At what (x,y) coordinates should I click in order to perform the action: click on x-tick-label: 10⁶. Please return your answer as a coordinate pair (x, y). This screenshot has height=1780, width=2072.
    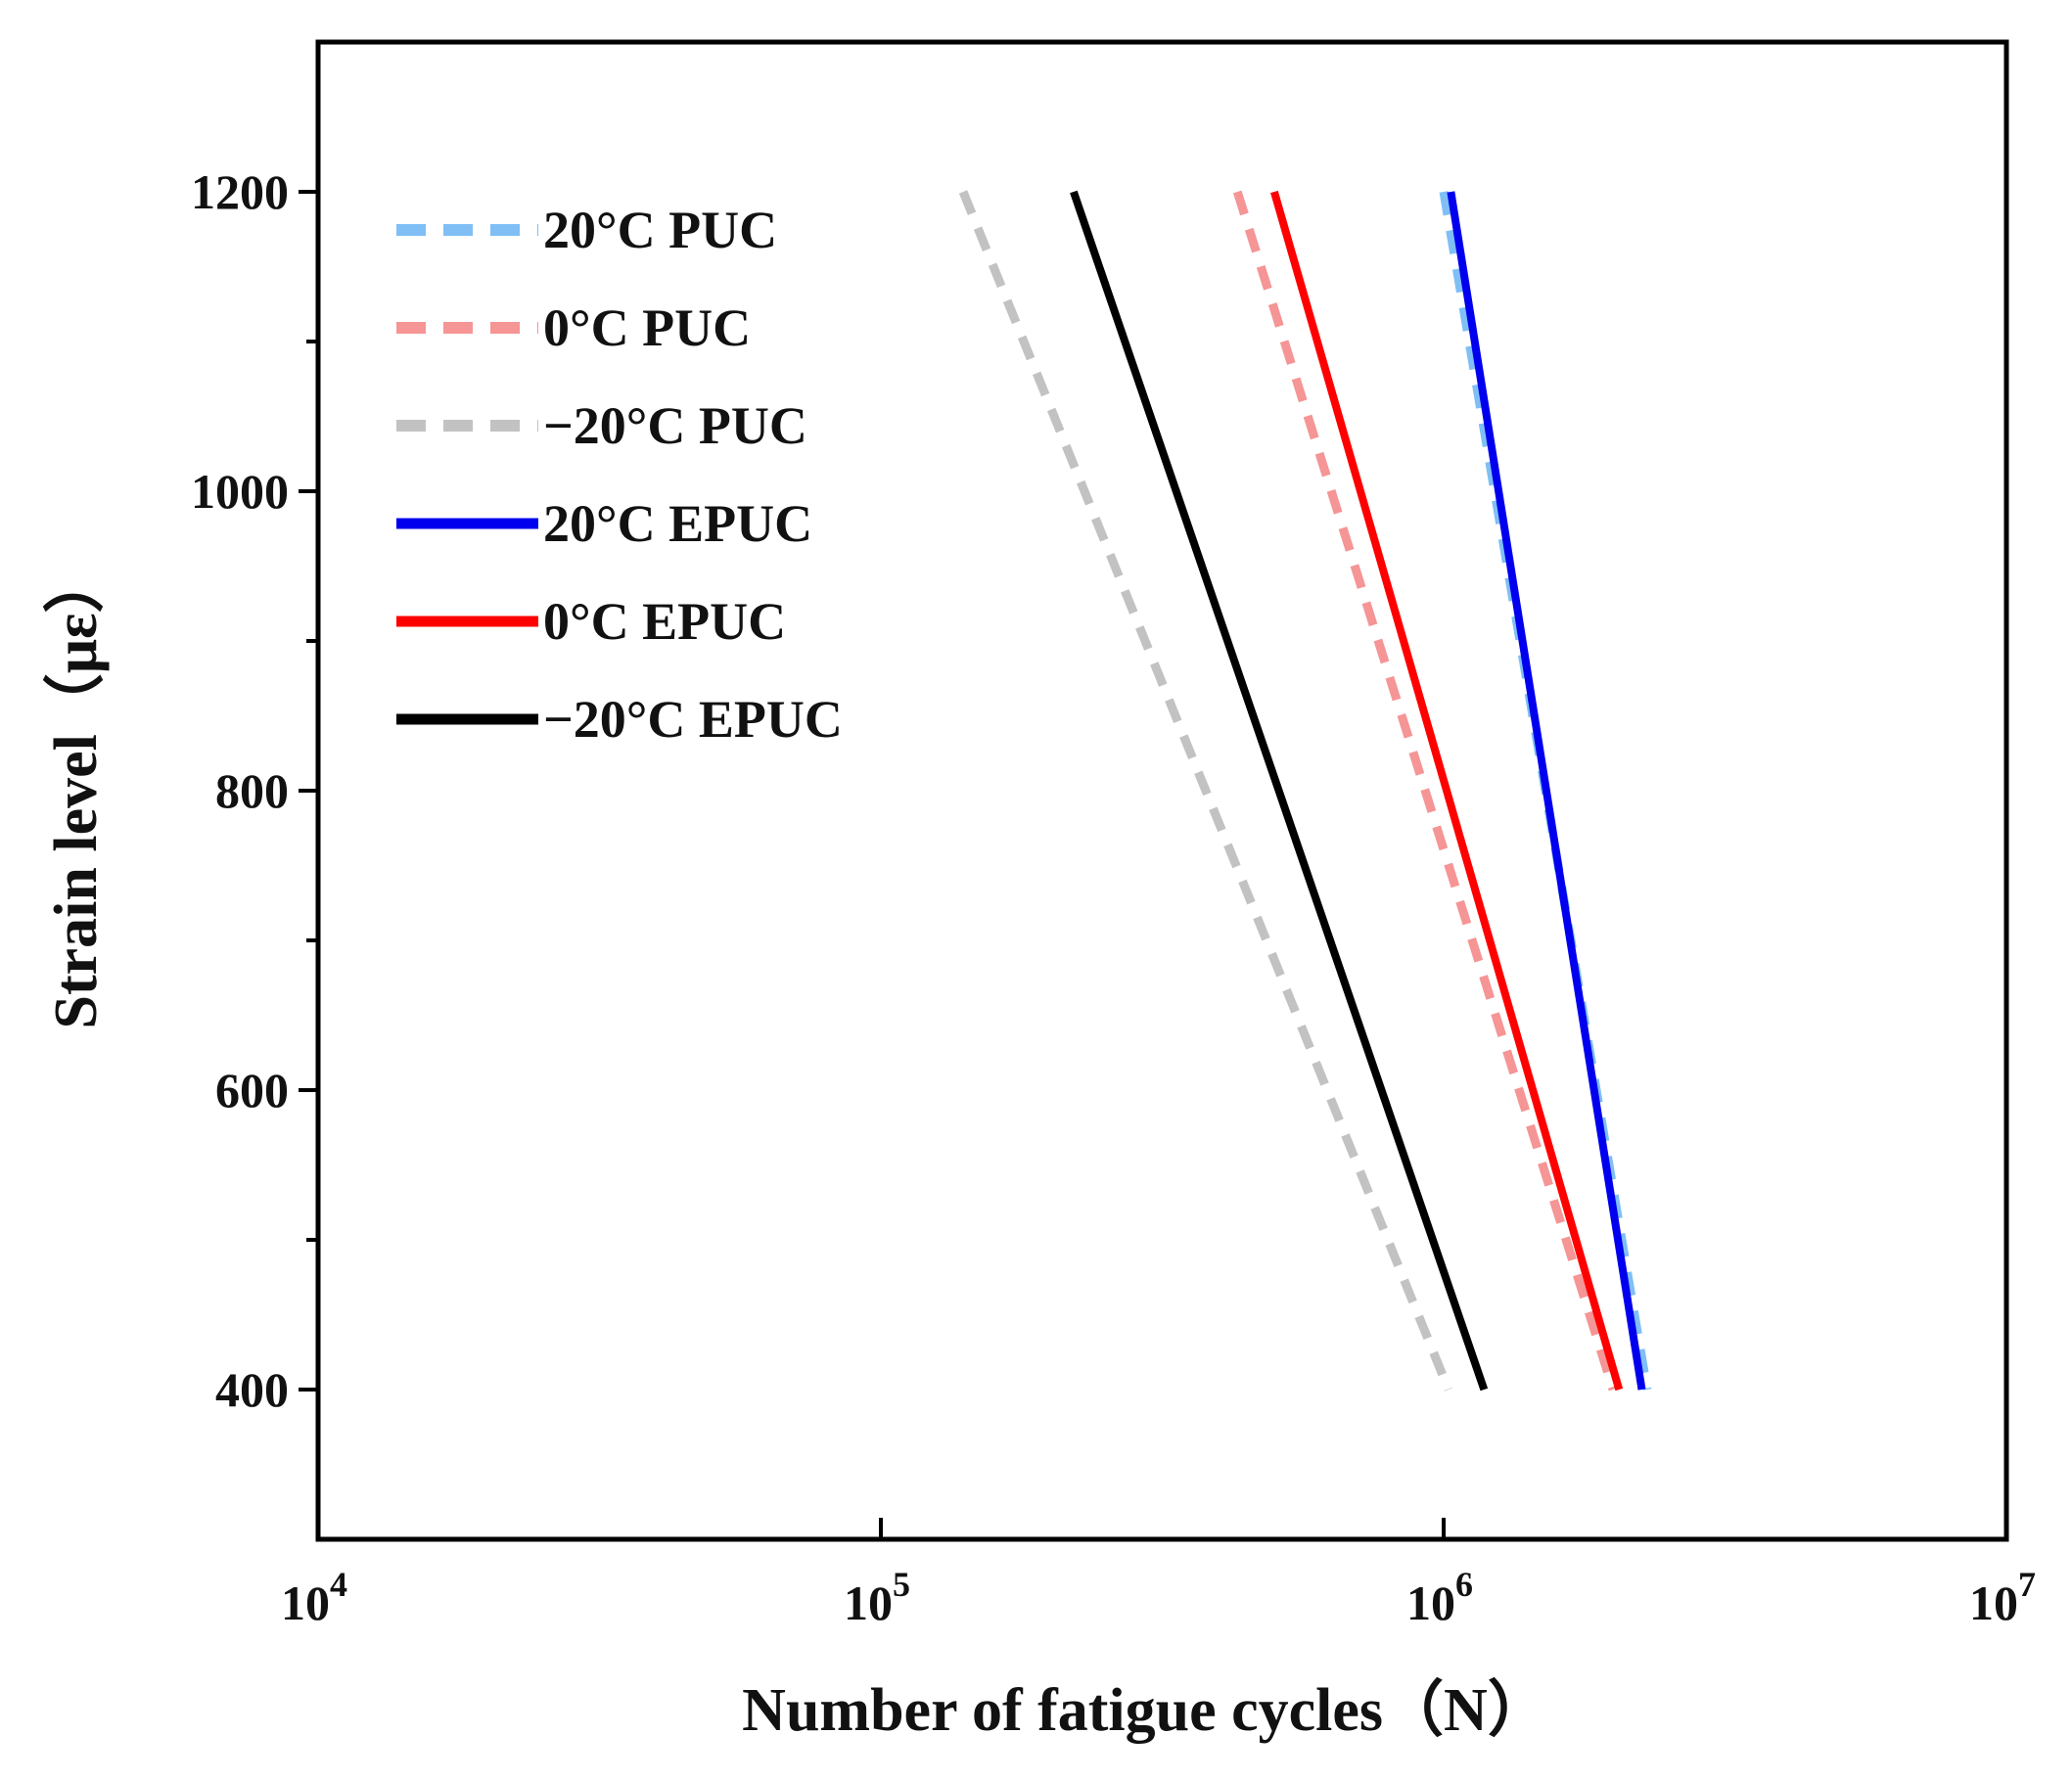
    Looking at the image, I should click on (1439, 1597).